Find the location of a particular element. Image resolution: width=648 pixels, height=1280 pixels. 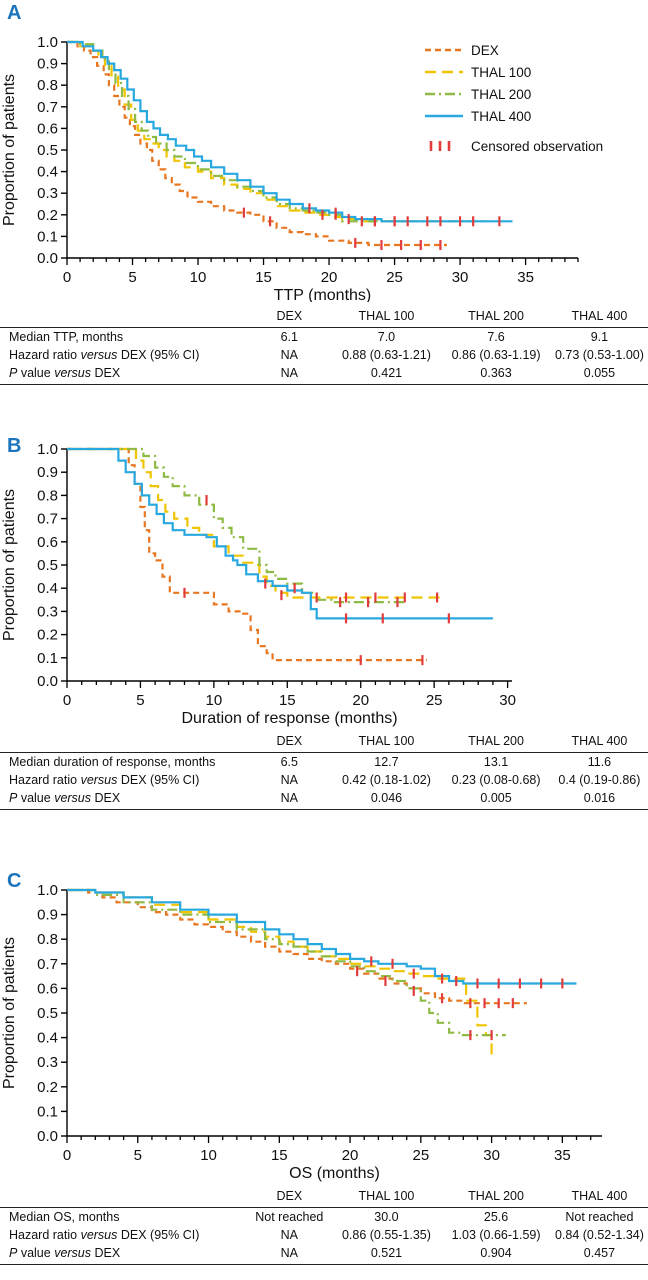

table-cell: 0.86 (0.55-1.35) is located at coordinates (386, 1235).